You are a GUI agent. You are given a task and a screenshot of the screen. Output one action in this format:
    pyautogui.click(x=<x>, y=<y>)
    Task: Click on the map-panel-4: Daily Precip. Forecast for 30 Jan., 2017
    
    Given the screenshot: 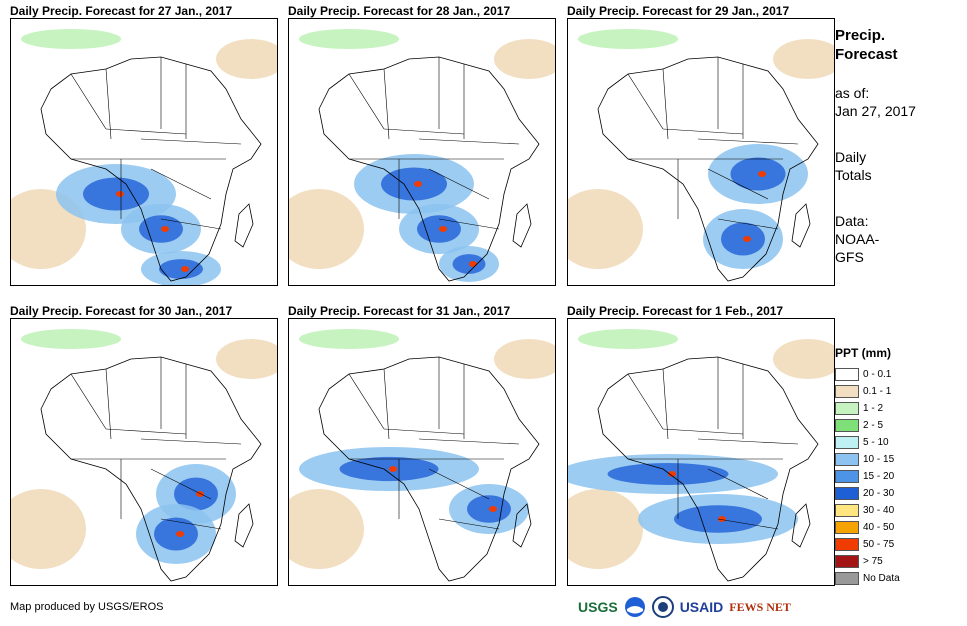 What is the action you would take?
    pyautogui.click(x=144, y=445)
    